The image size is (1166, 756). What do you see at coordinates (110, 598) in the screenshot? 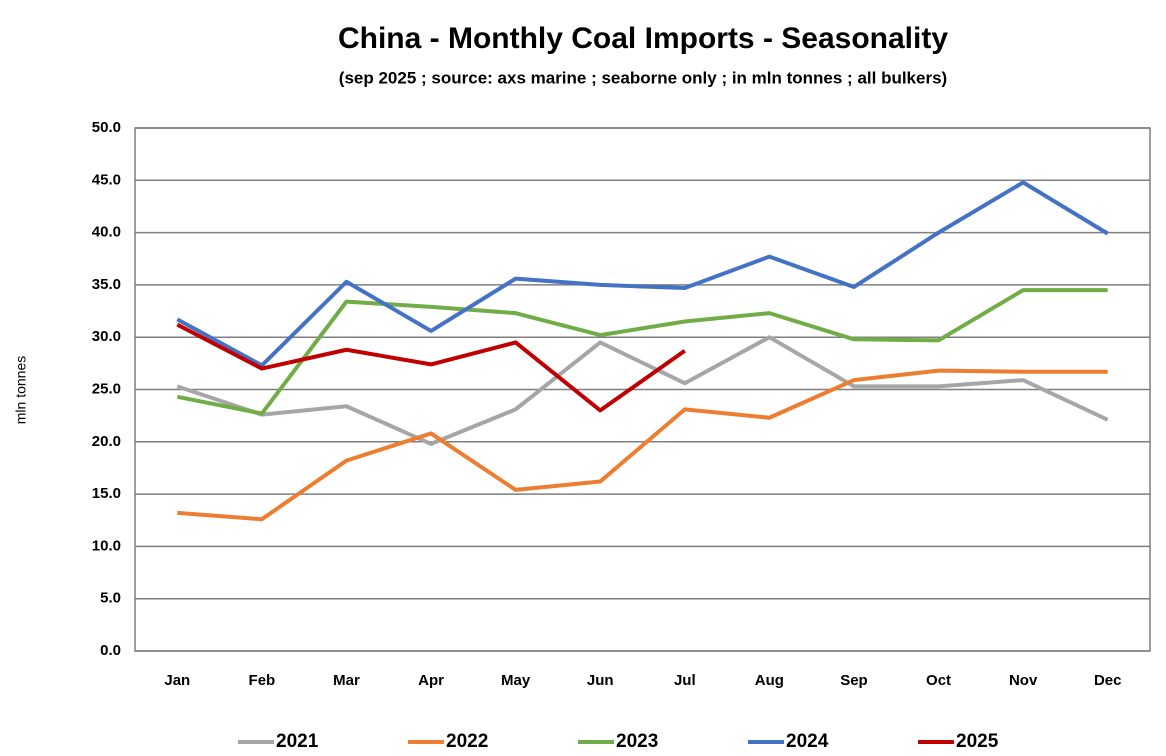
I see `y-tick-label: 5.0` at bounding box center [110, 598].